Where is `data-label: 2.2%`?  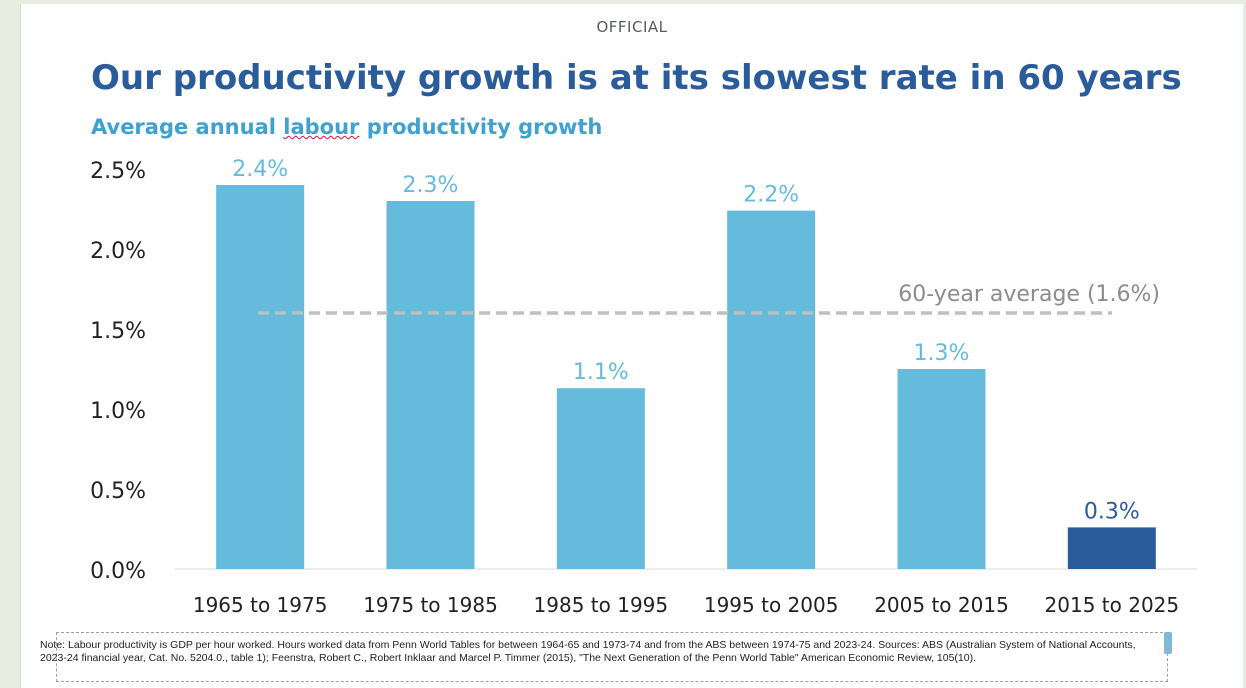 data-label: 2.2% is located at coordinates (771, 195).